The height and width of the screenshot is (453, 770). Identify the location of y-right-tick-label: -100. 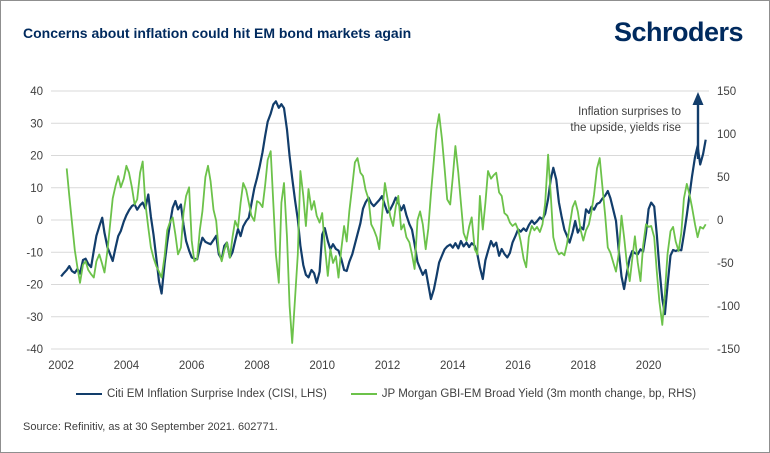
(728, 307).